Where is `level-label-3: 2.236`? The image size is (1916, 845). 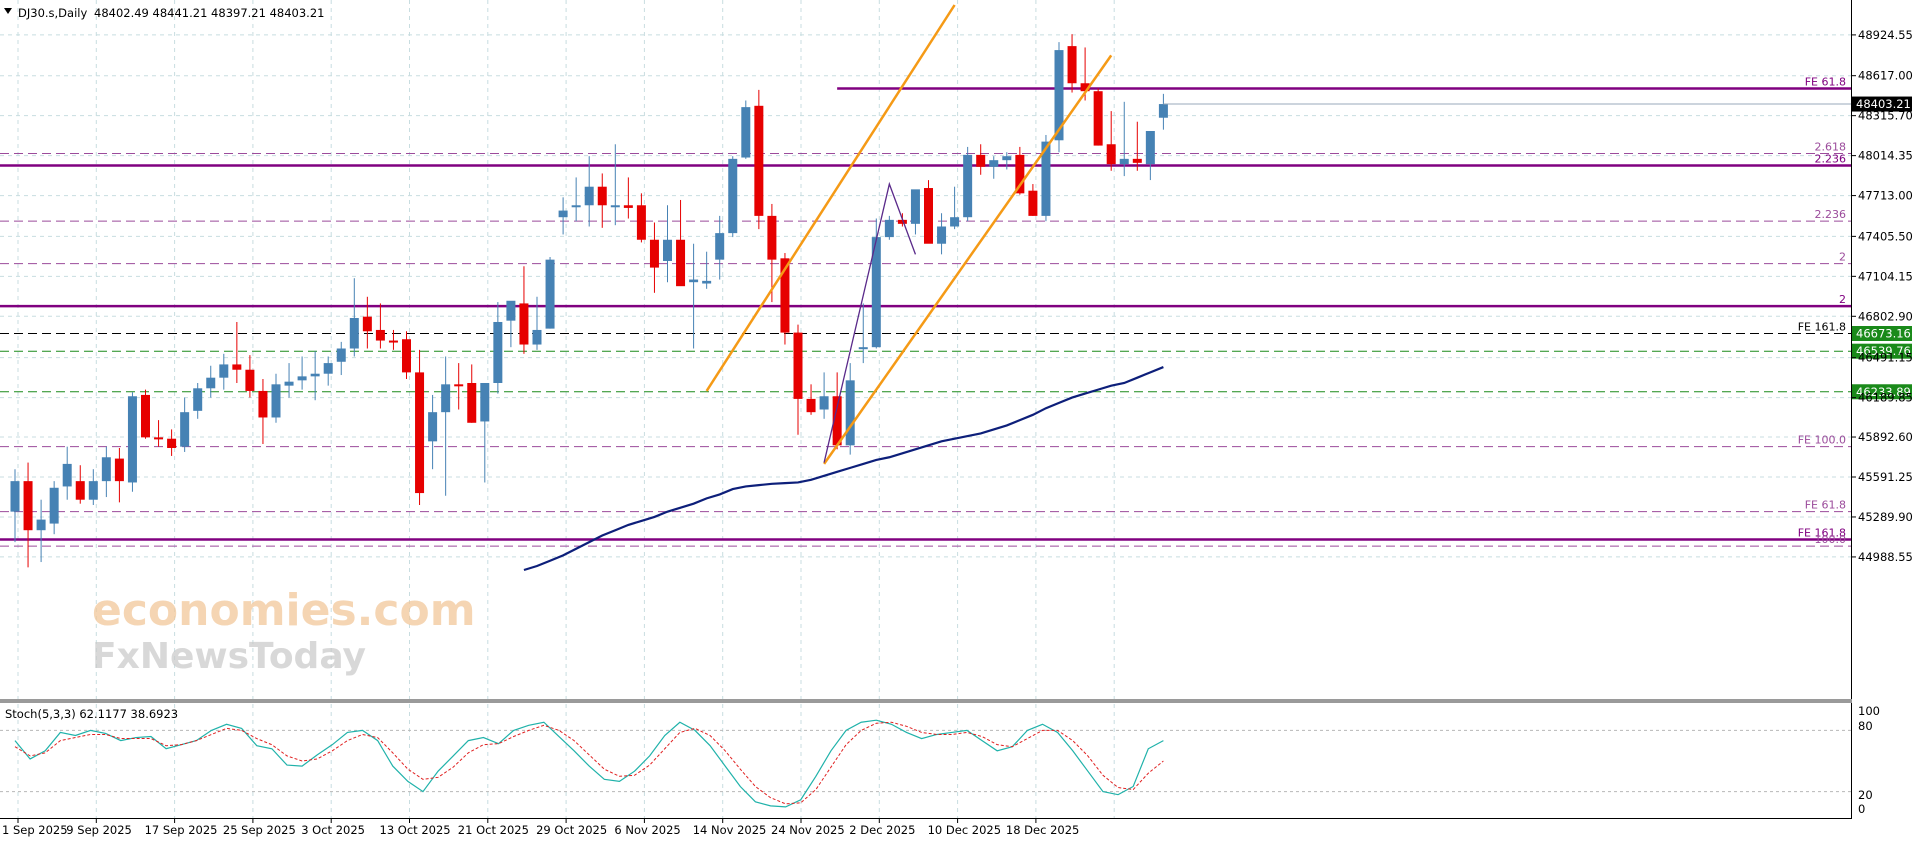 level-label-3: 2.236 is located at coordinates (1831, 214).